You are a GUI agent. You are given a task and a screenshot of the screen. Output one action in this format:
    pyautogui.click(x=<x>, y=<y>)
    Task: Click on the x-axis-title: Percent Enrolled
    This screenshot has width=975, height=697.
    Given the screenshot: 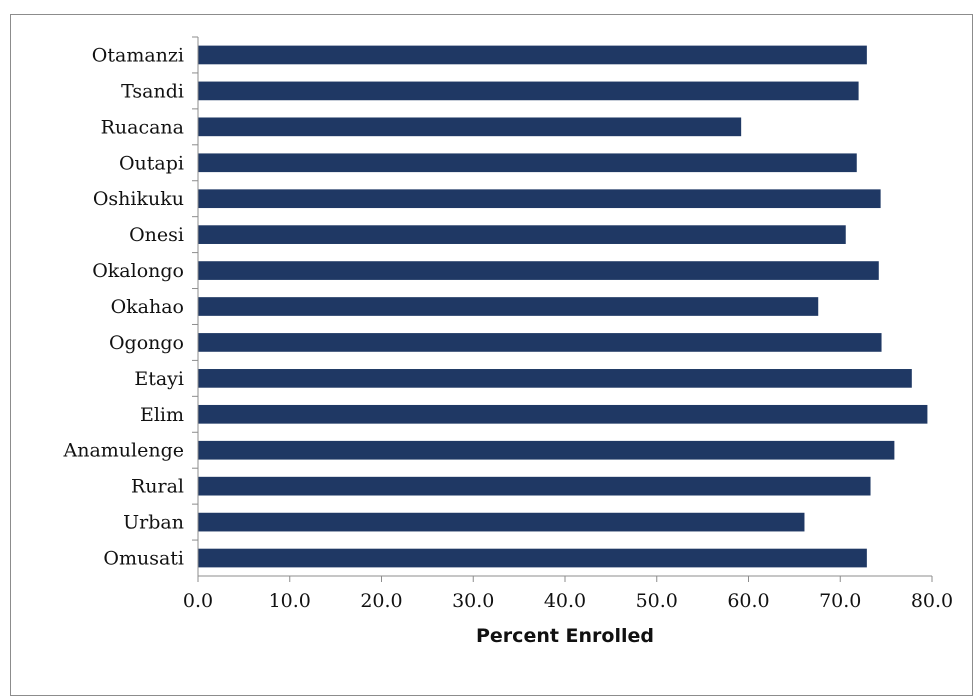 What is the action you would take?
    pyautogui.click(x=565, y=636)
    